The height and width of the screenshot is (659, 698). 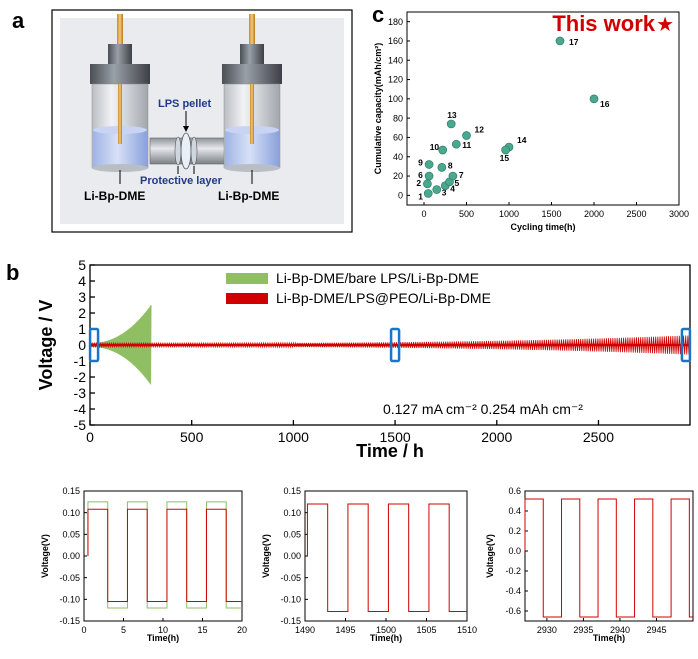 What do you see at coordinates (457, 183) in the screenshot?
I see `data-label-5: 5` at bounding box center [457, 183].